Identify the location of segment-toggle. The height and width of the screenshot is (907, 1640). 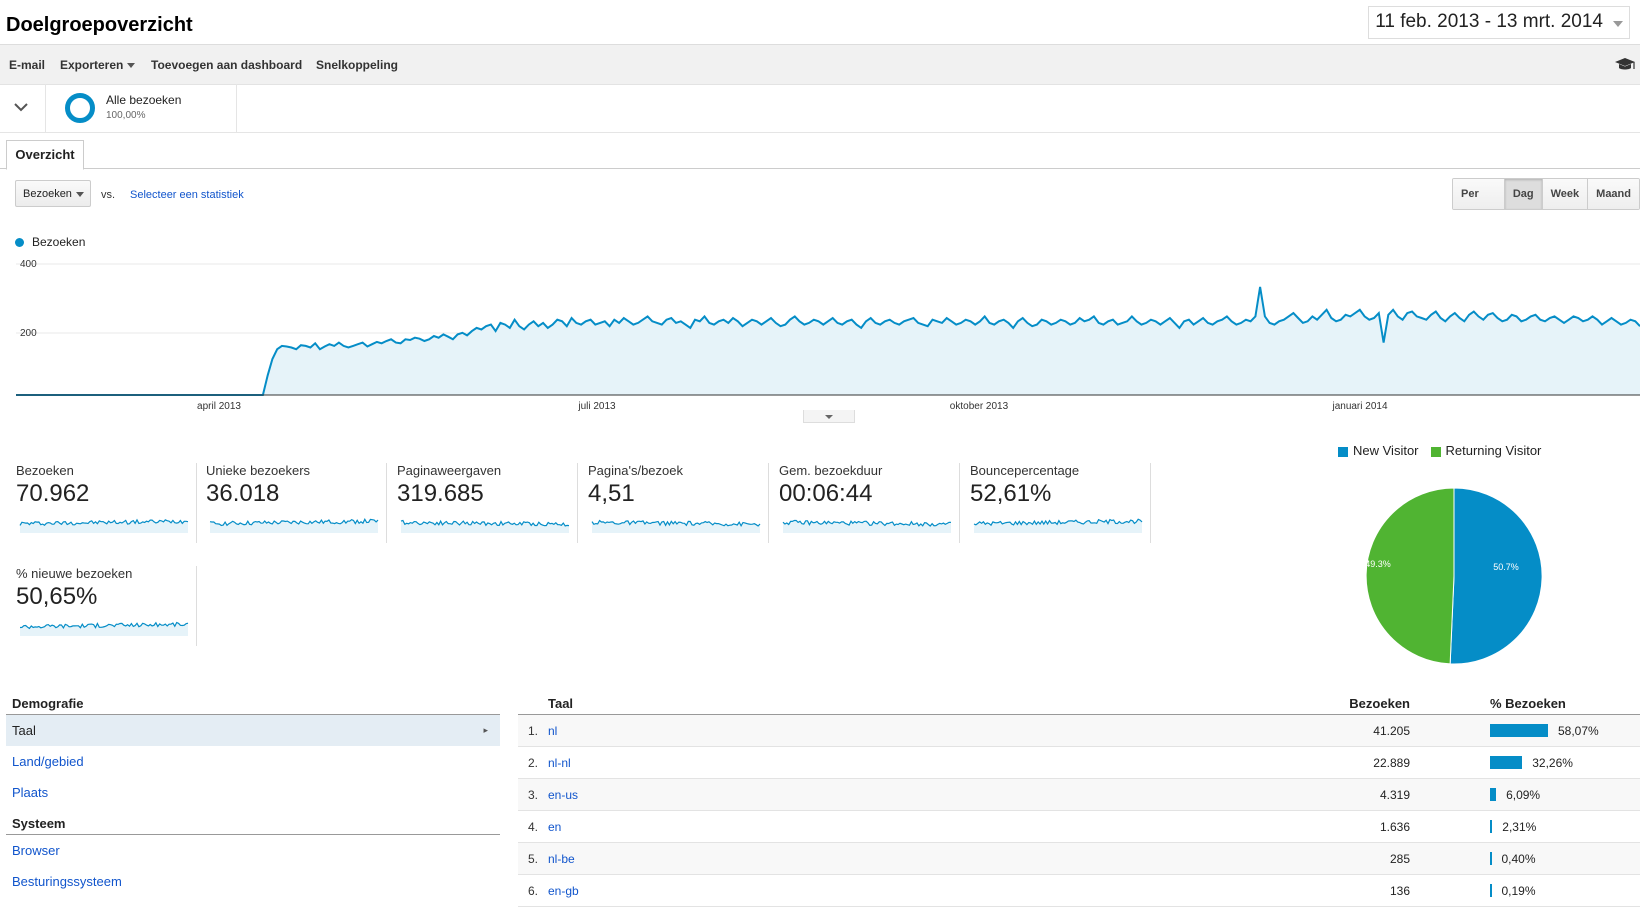
(23, 108).